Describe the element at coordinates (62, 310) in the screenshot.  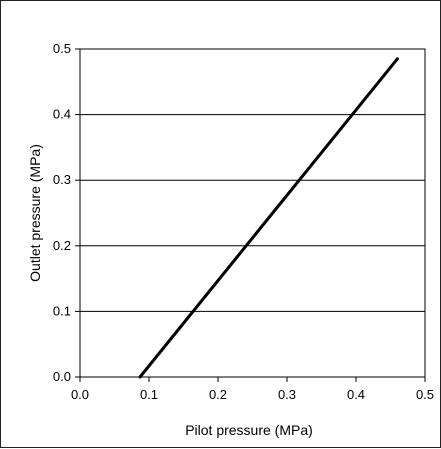
I see `y-tick-label: 0.1` at that location.